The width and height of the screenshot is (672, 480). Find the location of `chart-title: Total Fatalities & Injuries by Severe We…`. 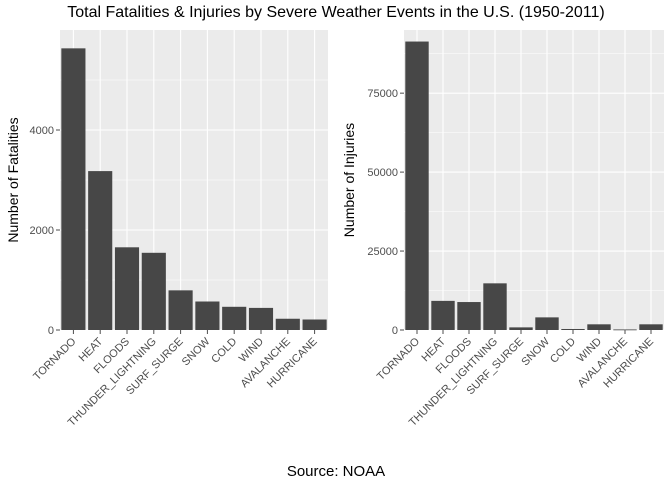

chart-title: Total Fatalities & Injuries by Severe We… is located at coordinates (335, 12).